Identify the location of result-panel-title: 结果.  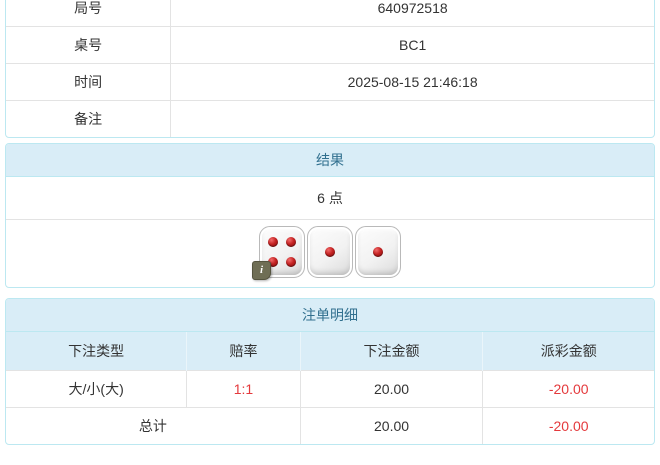
(330, 160).